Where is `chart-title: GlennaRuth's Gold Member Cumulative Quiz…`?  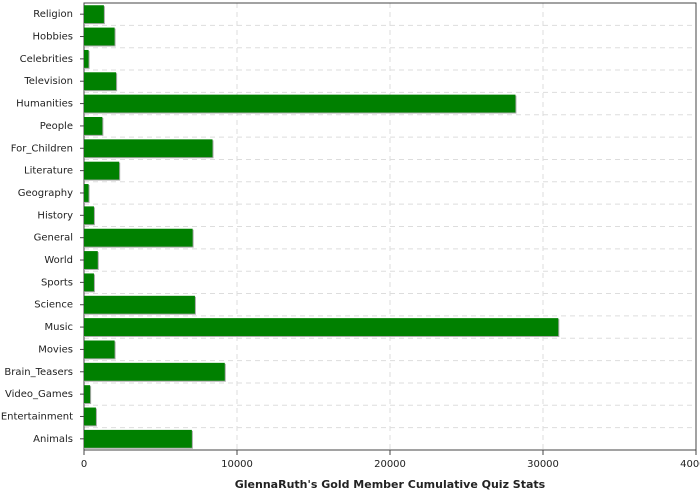 chart-title: GlennaRuth's Gold Member Cumulative Quiz… is located at coordinates (390, 484).